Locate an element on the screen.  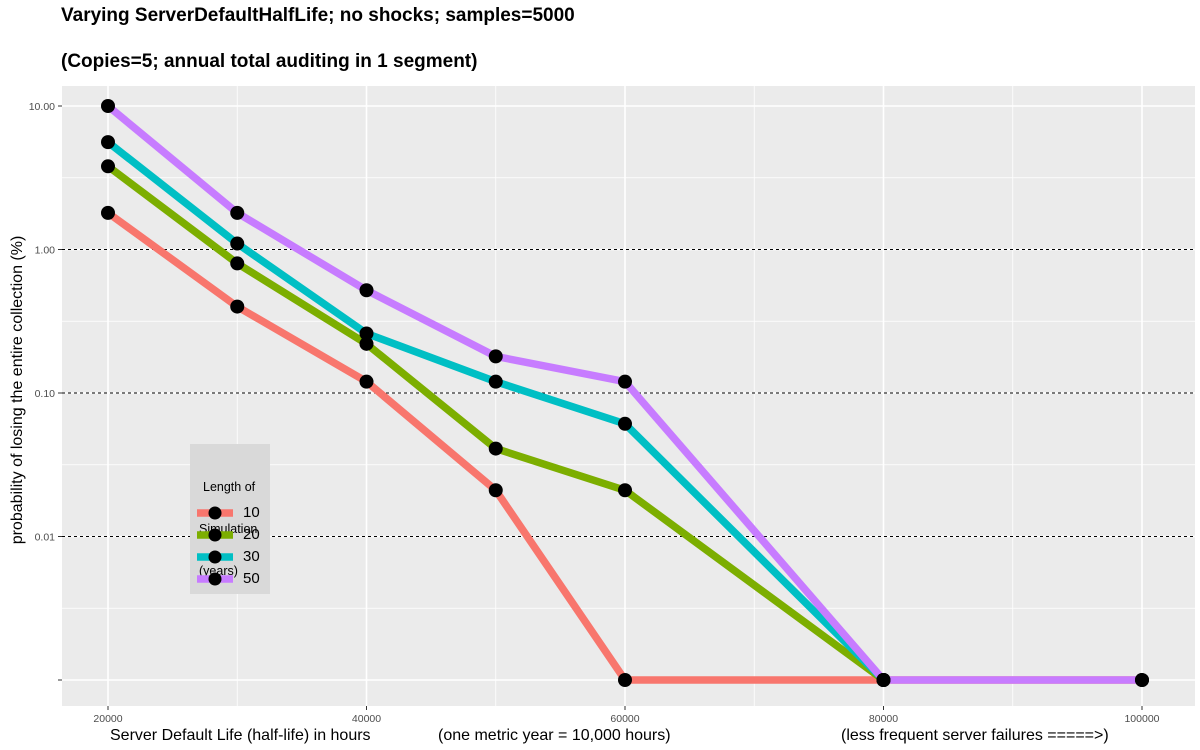
legend-title-line-3: (years) is located at coordinates (218, 571).